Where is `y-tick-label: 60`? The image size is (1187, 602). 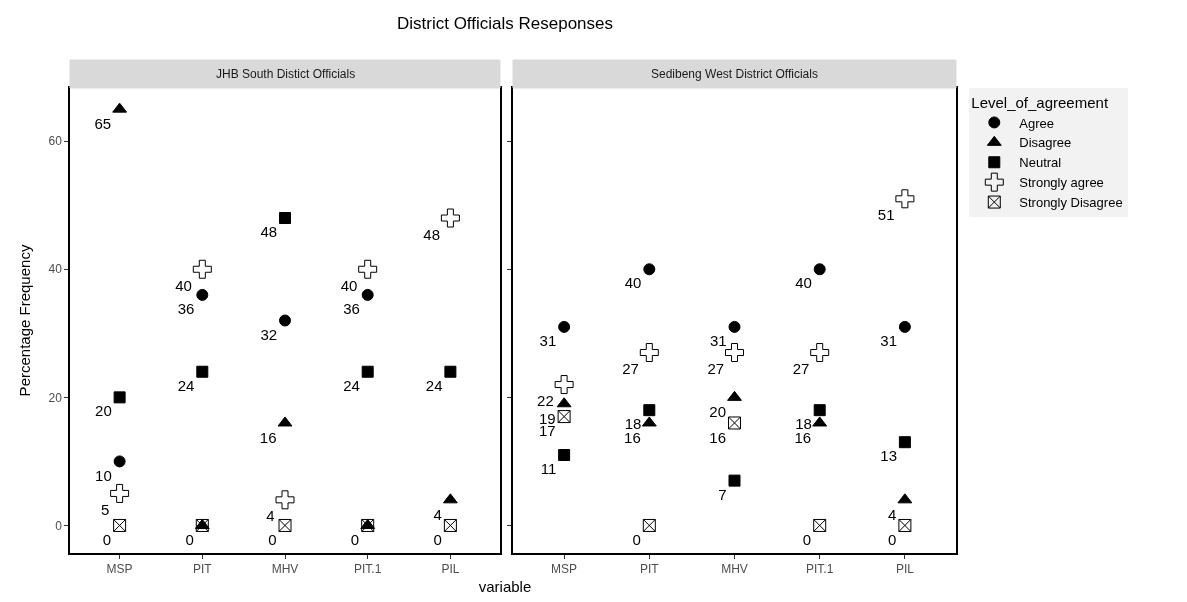 y-tick-label: 60 is located at coordinates (55, 141).